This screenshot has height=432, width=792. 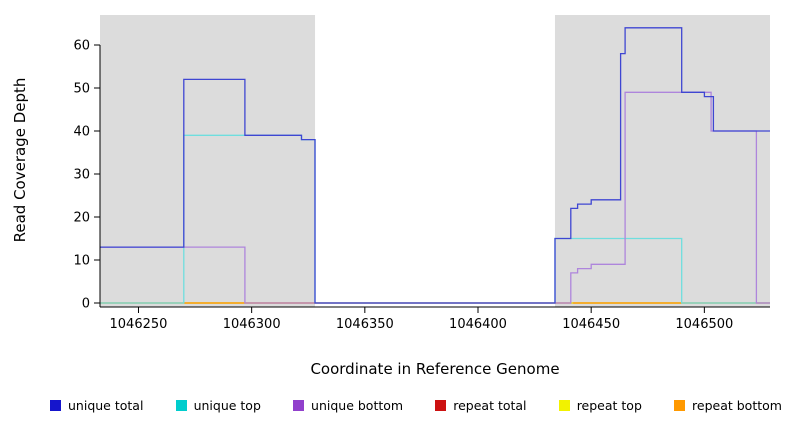 I want to click on y-axis-title: Read Coverage Depth, so click(x=20, y=160).